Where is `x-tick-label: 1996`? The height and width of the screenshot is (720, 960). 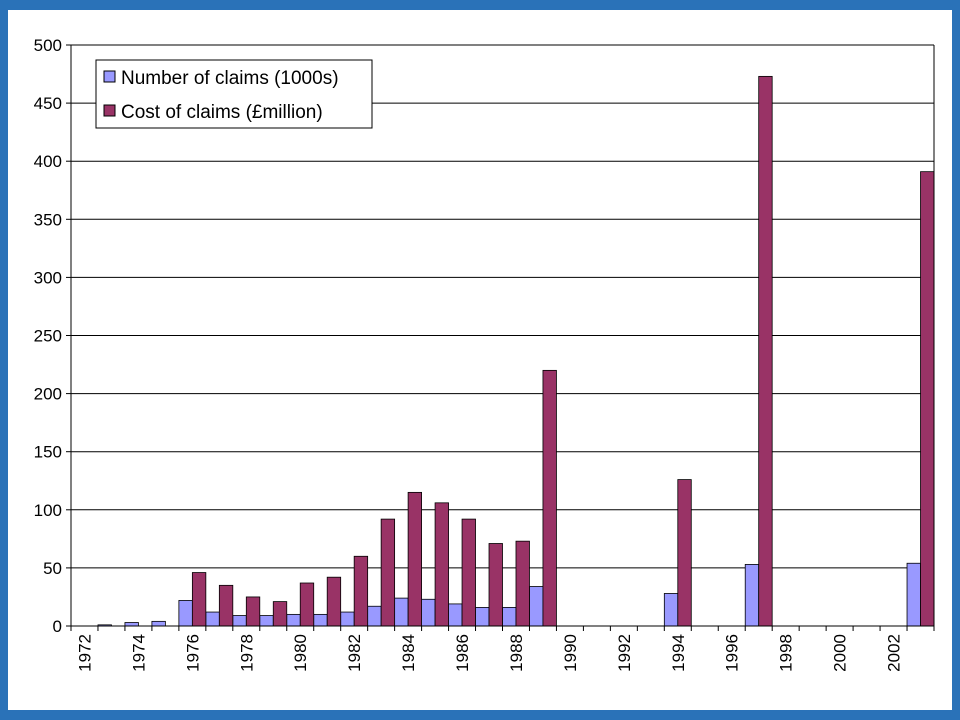
x-tick-label: 1996 is located at coordinates (732, 653).